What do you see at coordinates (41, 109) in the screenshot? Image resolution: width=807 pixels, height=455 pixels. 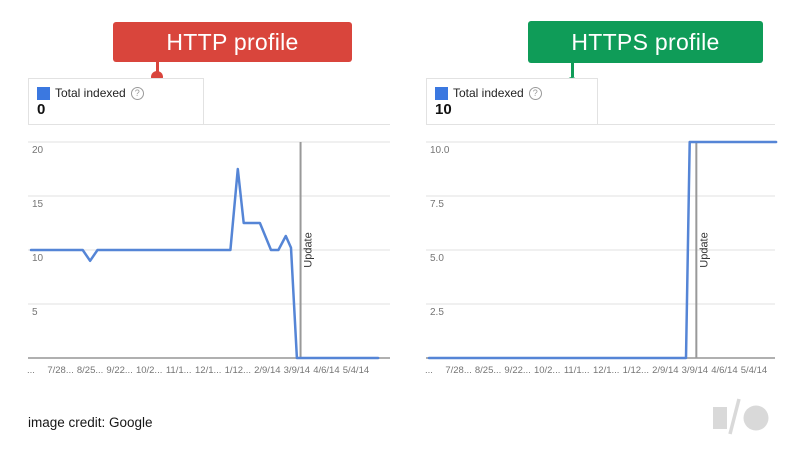 I see `total-indexed-value: 0` at bounding box center [41, 109].